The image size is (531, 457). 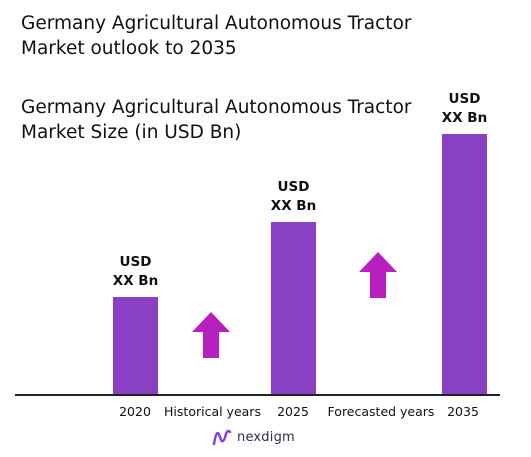 What do you see at coordinates (257, 395) in the screenshot?
I see `x-axis-line` at bounding box center [257, 395].